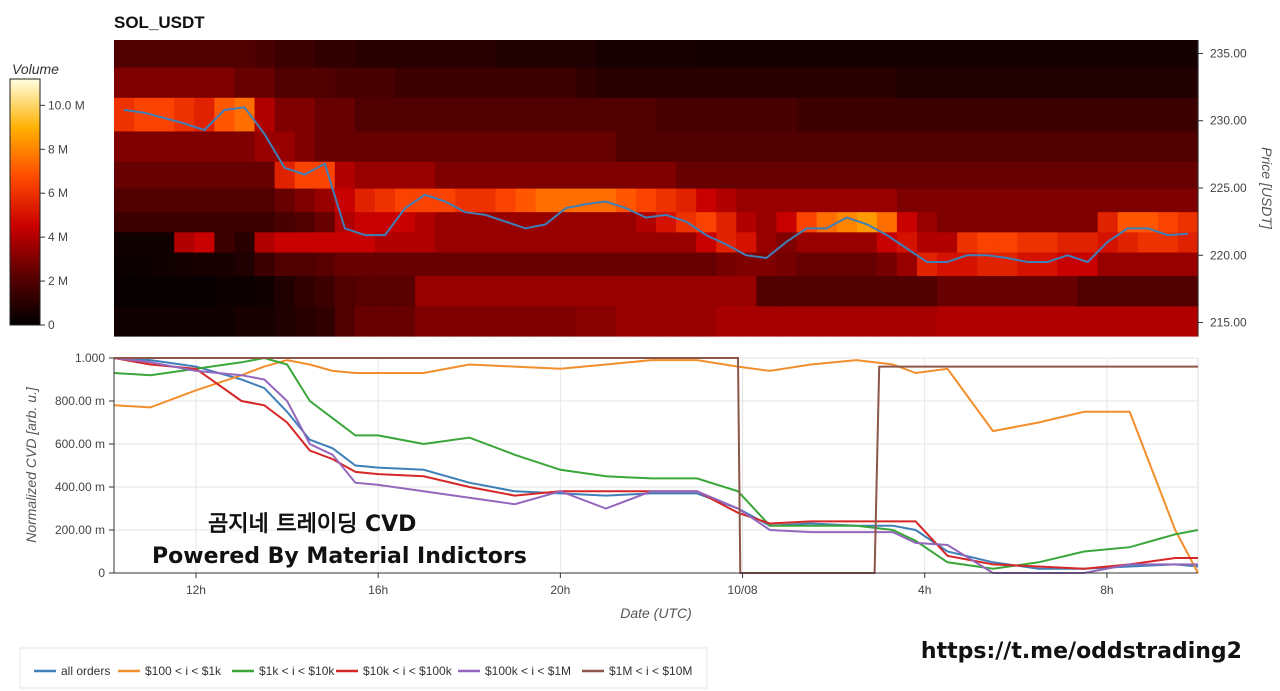 The height and width of the screenshot is (691, 1280). What do you see at coordinates (72, 671) in the screenshot?
I see `legend-item: all orders` at bounding box center [72, 671].